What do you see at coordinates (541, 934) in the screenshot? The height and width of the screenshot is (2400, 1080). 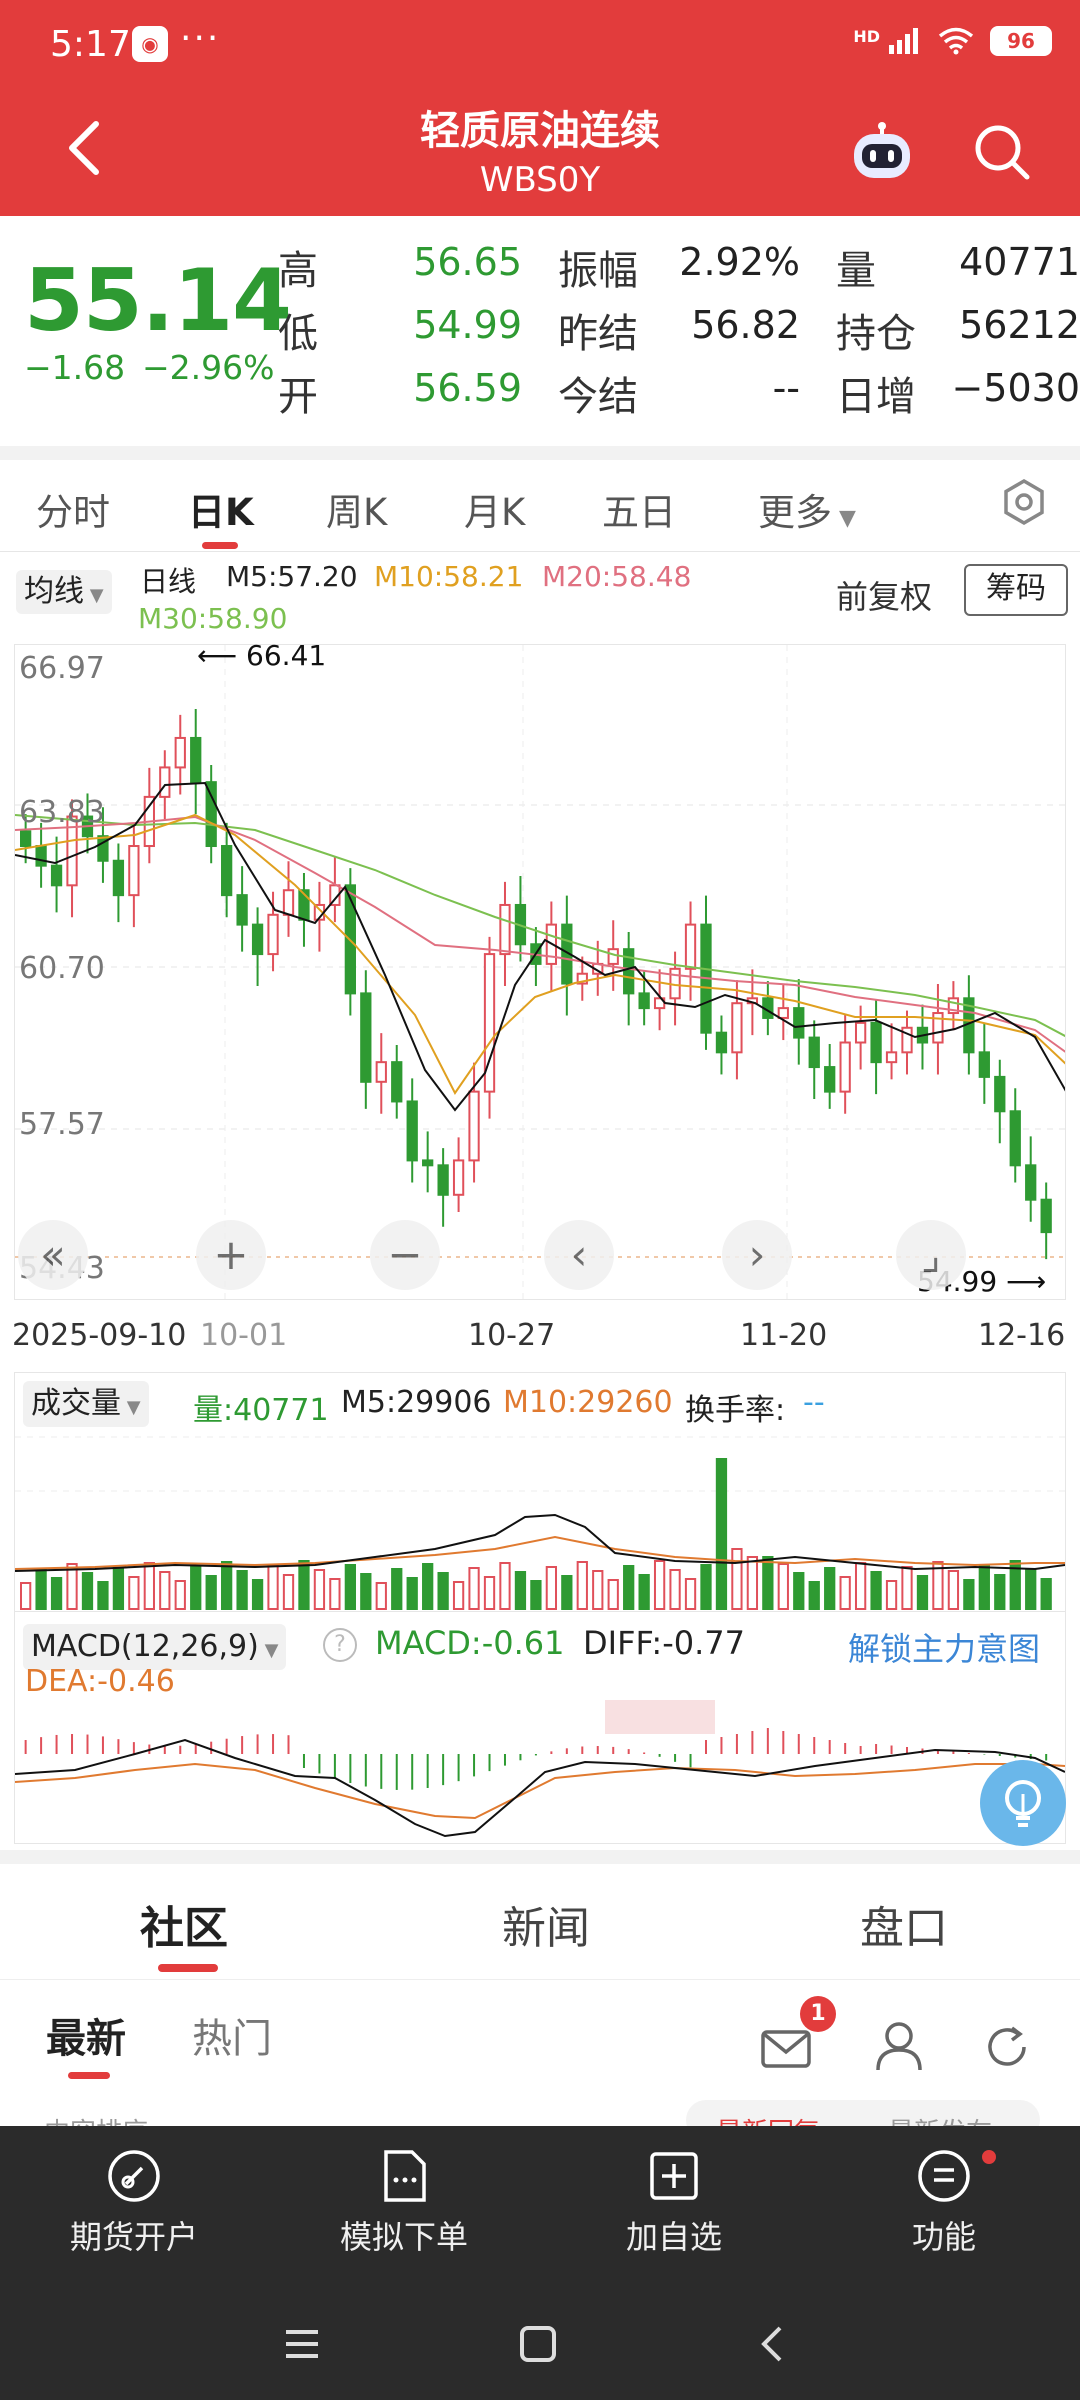 I see `ma20-line` at bounding box center [541, 934].